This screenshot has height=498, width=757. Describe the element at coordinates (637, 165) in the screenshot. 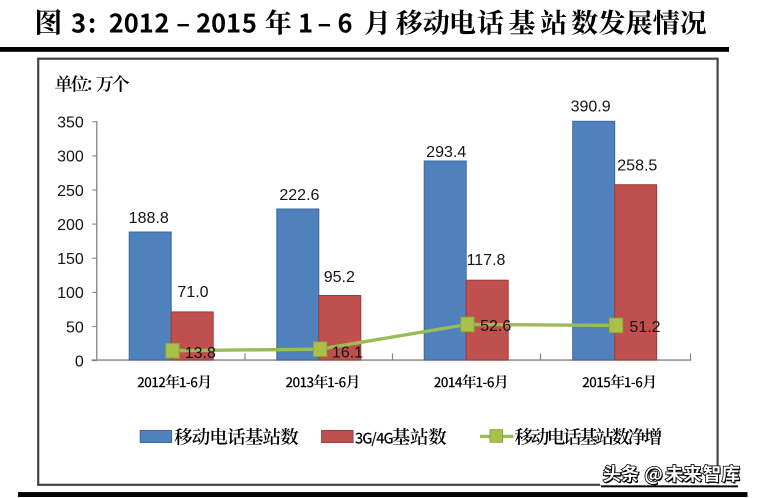

I see `svg-text: 258.5` at that location.